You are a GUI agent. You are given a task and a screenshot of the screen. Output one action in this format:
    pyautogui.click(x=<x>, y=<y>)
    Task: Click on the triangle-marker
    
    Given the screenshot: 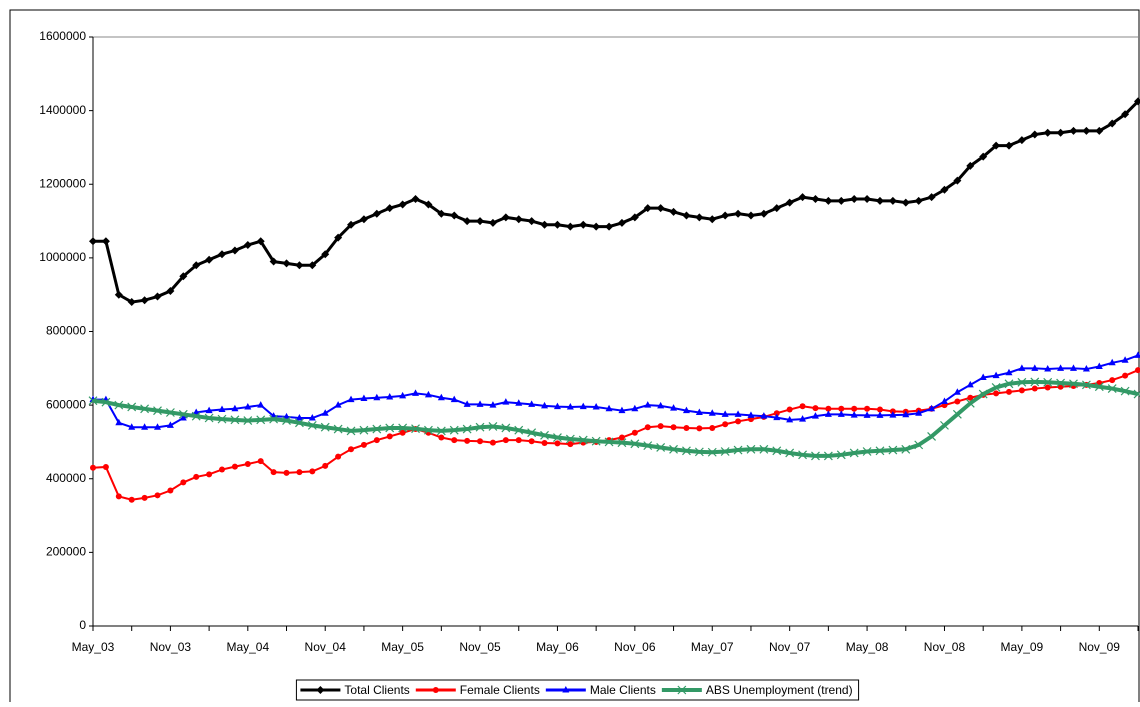 What is the action you would take?
    pyautogui.click(x=260, y=404)
    